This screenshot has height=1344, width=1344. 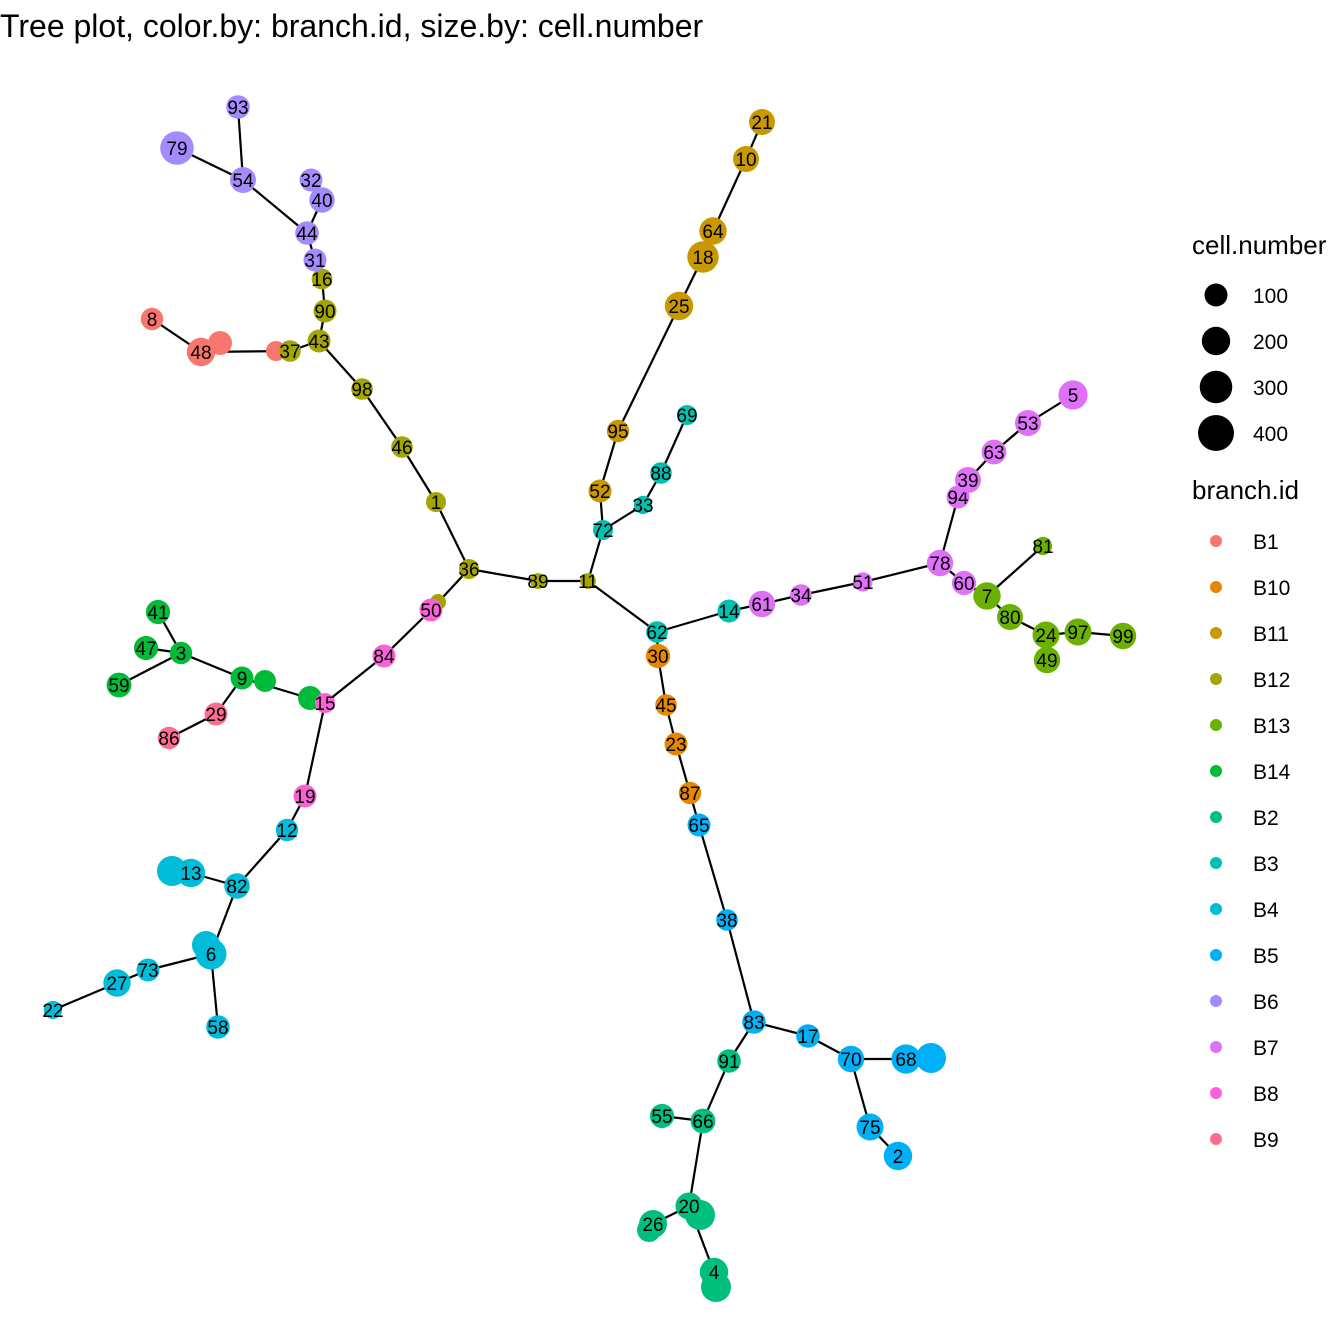 I want to click on node-label: 84, so click(x=384, y=657).